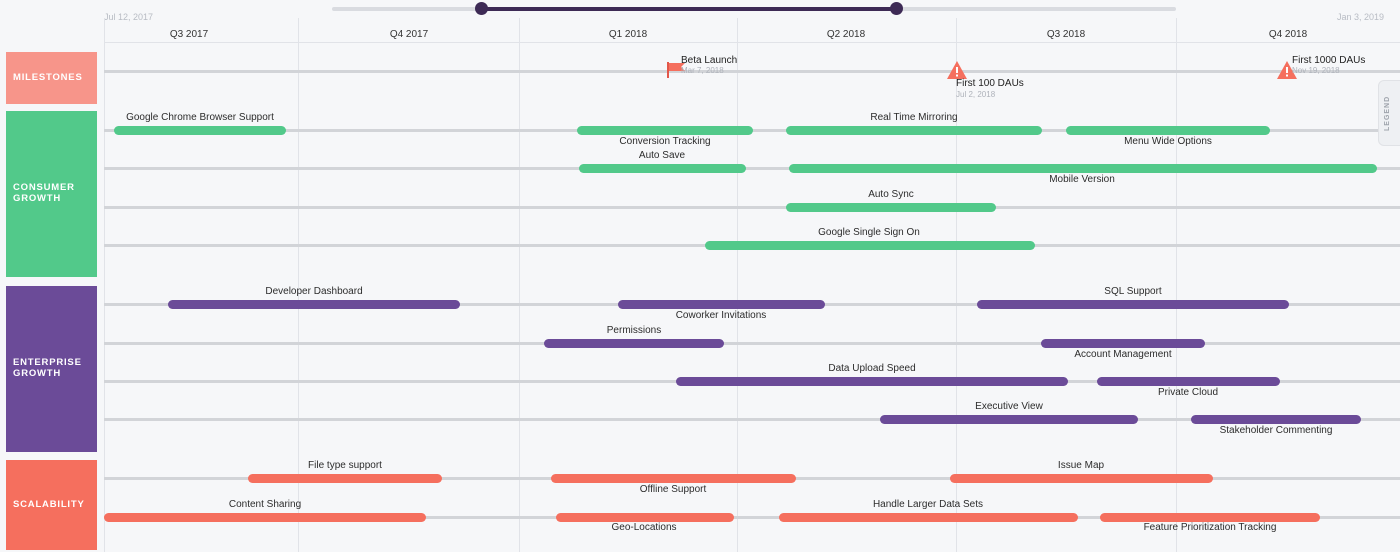 This screenshot has width=1400, height=552. What do you see at coordinates (891, 194) in the screenshot?
I see `roadmap-bar-label: Auto Sync` at bounding box center [891, 194].